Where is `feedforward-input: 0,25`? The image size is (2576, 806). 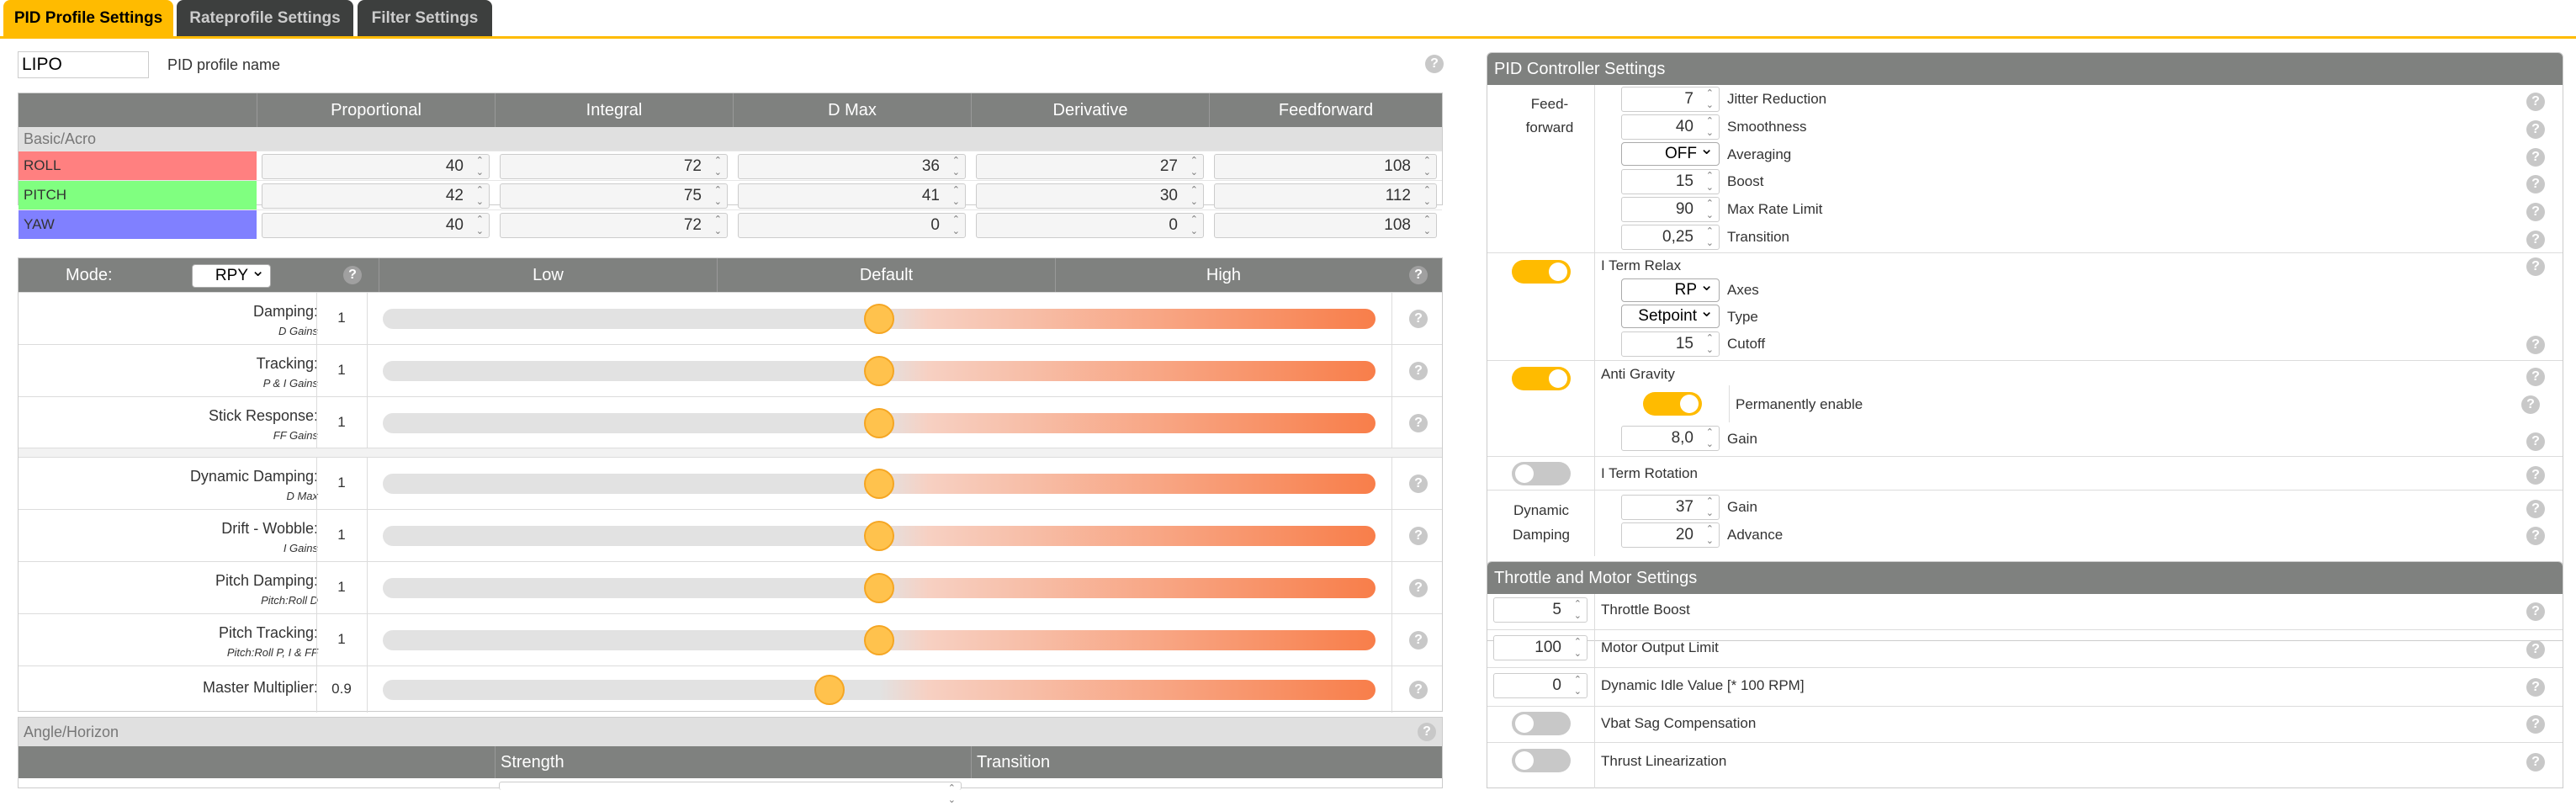 feedforward-input: 0,25 is located at coordinates (1670, 238).